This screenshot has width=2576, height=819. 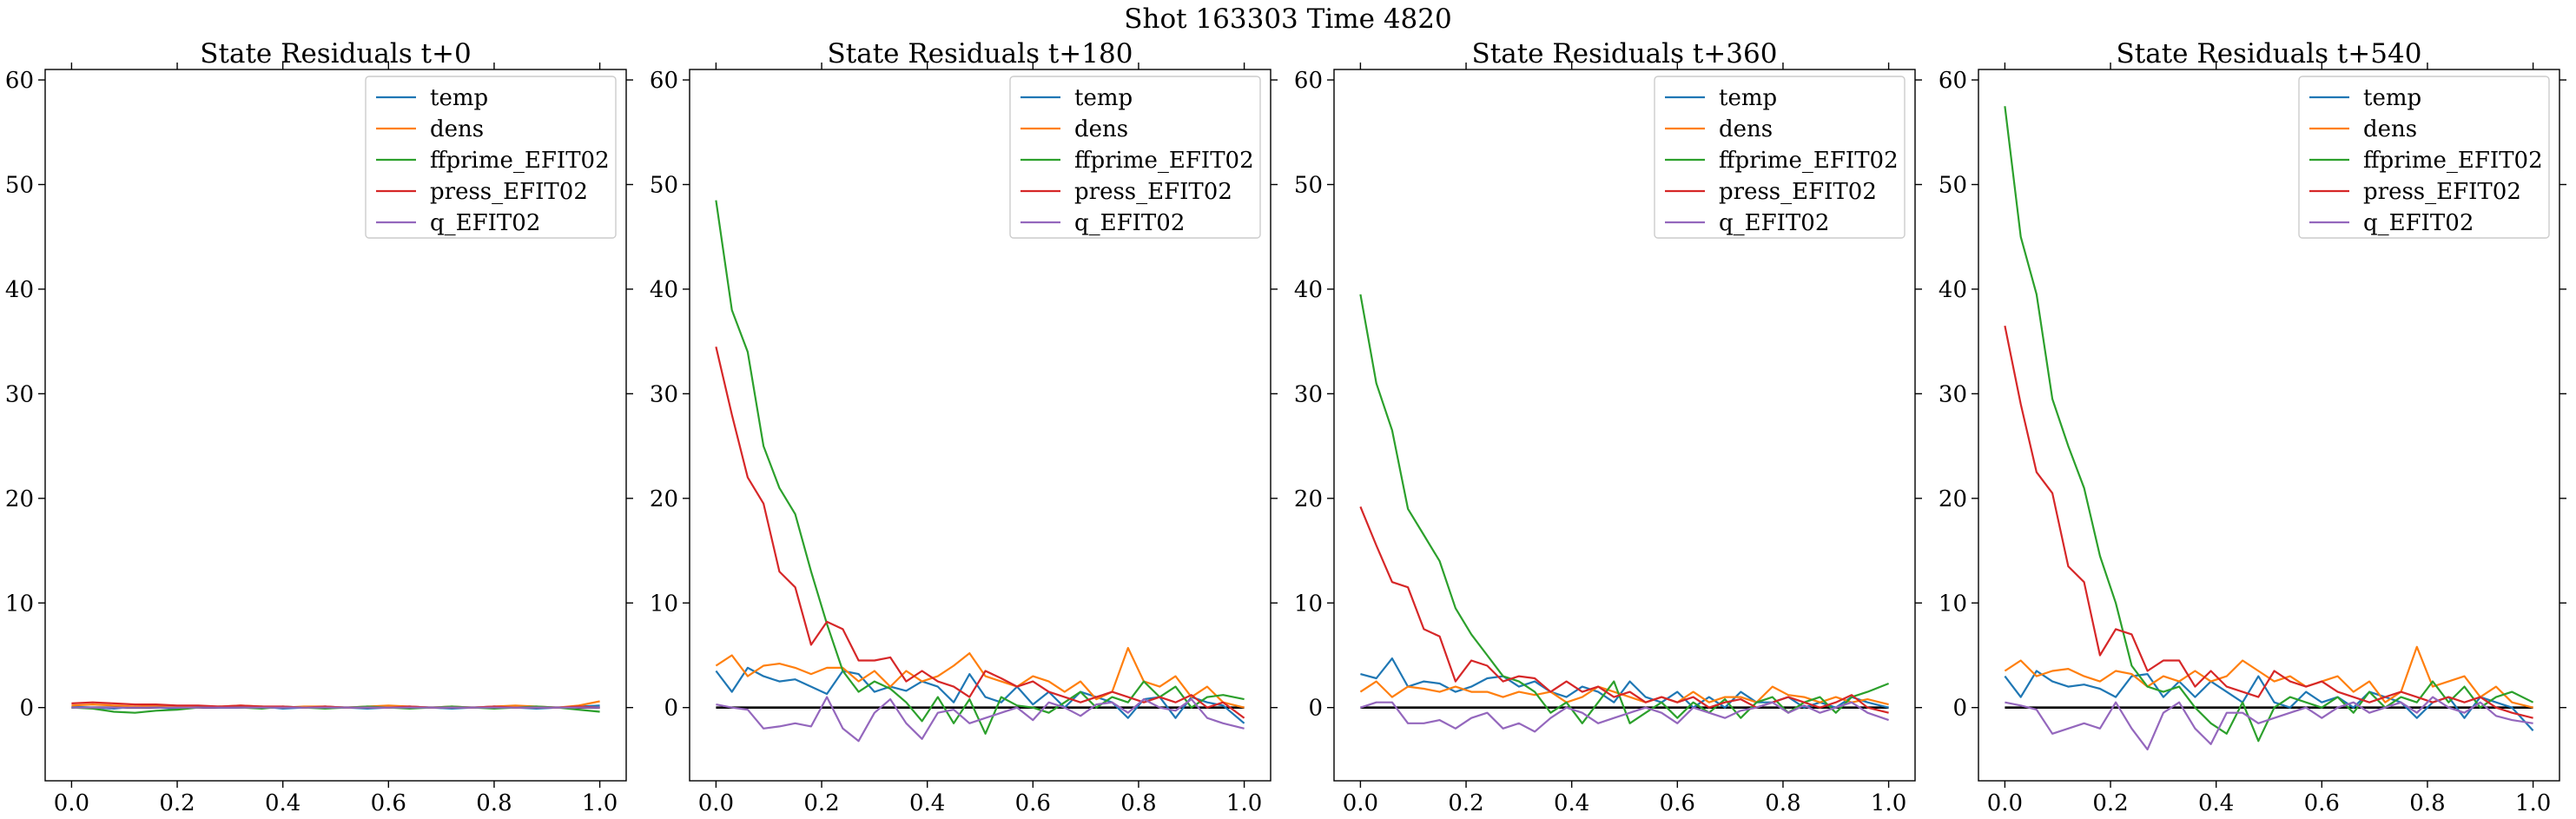 What do you see at coordinates (1287, 19) in the screenshot?
I see `figure-suptitle: Shot 163303 Time 4820` at bounding box center [1287, 19].